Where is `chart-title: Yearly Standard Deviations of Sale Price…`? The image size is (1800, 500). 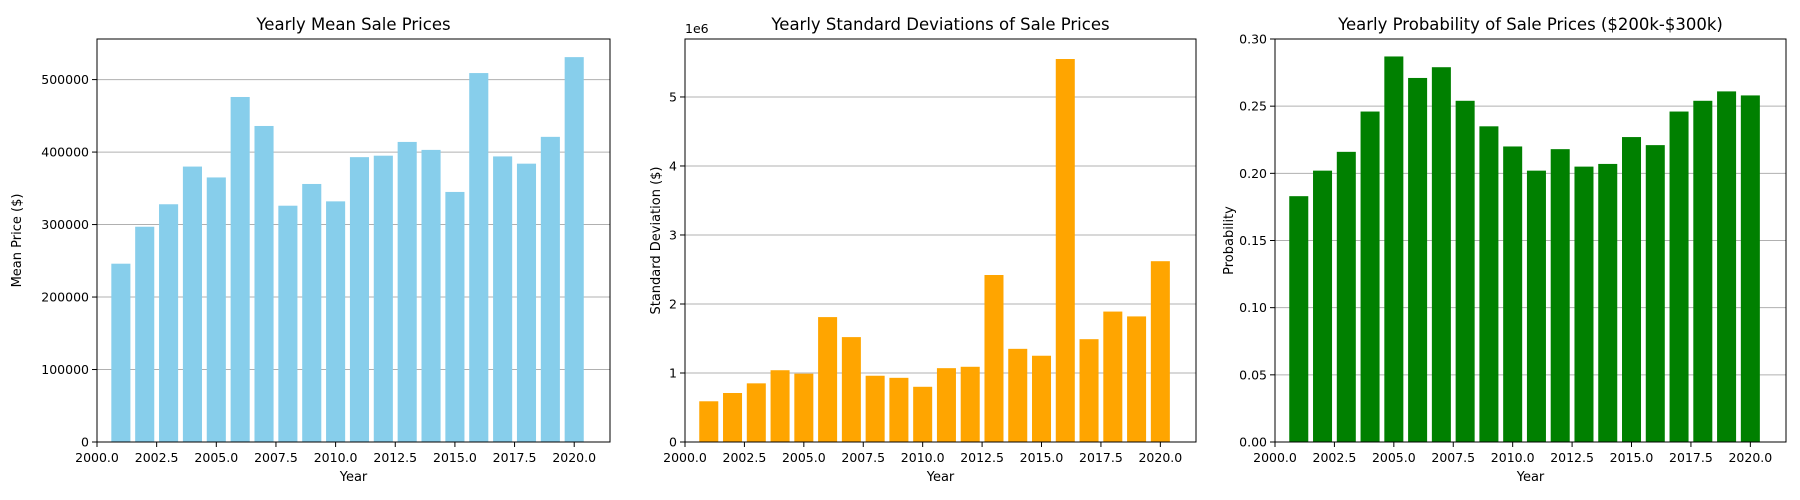
chart-title: Yearly Standard Deviations of Sale Price… is located at coordinates (939, 24).